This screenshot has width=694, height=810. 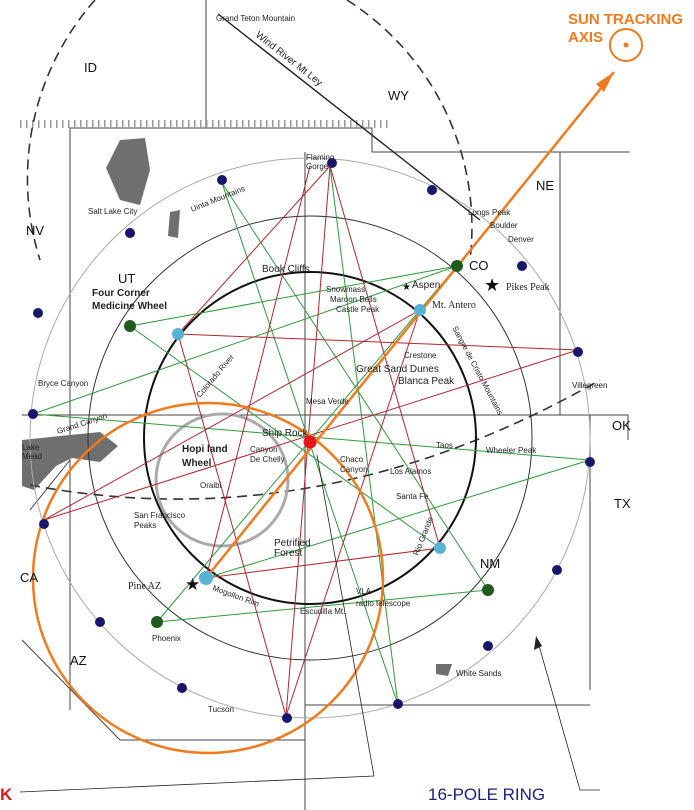 I want to click on label-flaming-1: Flaming, so click(x=320, y=157).